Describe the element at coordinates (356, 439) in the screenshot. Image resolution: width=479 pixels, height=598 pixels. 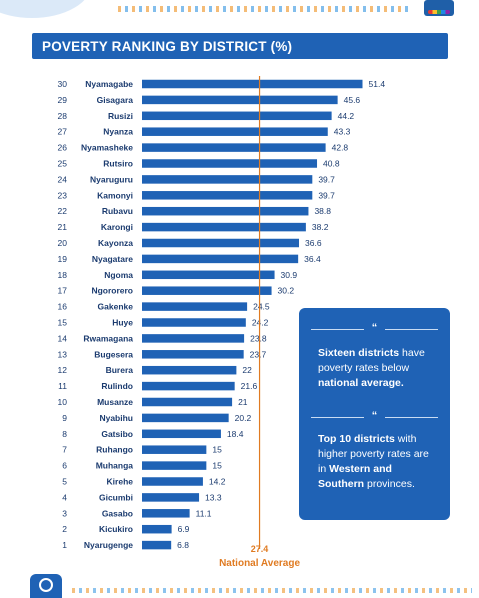
I see `callout-2-bold-a: Top 10 districts` at that location.